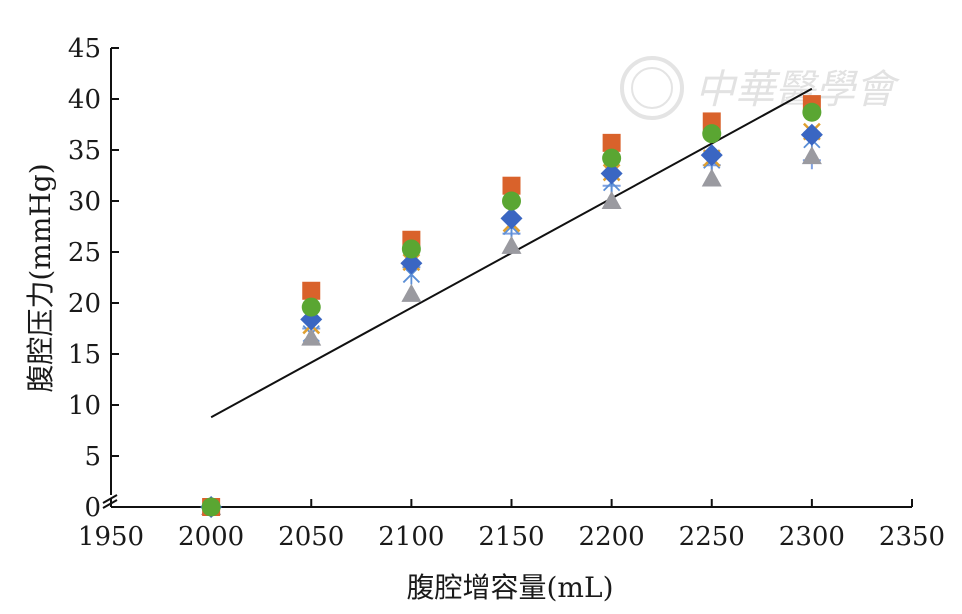  Describe the element at coordinates (111, 537) in the screenshot. I see `x-tick-label: 1950` at that location.